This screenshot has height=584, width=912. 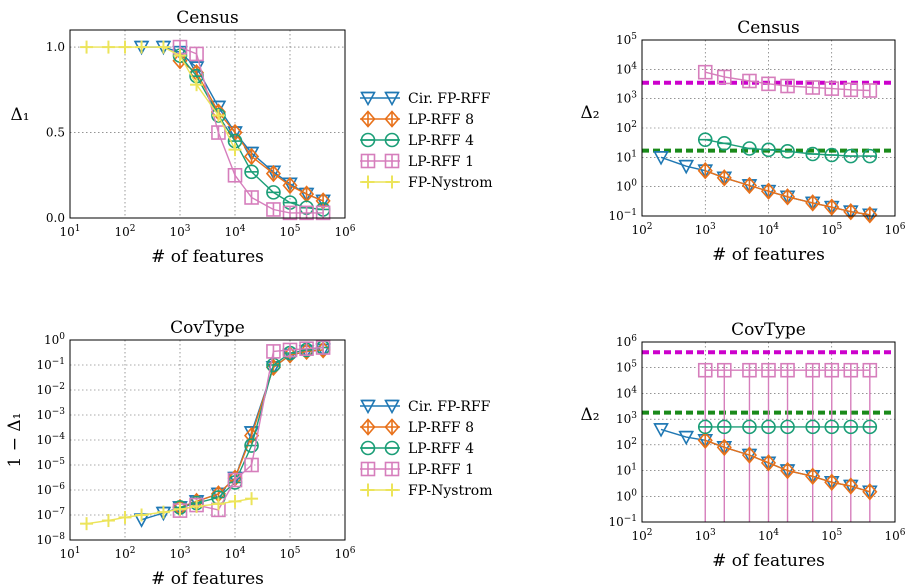 What do you see at coordinates (50, 439) in the screenshot?
I see `y-tick-label: 10⁻⁴` at bounding box center [50, 439].